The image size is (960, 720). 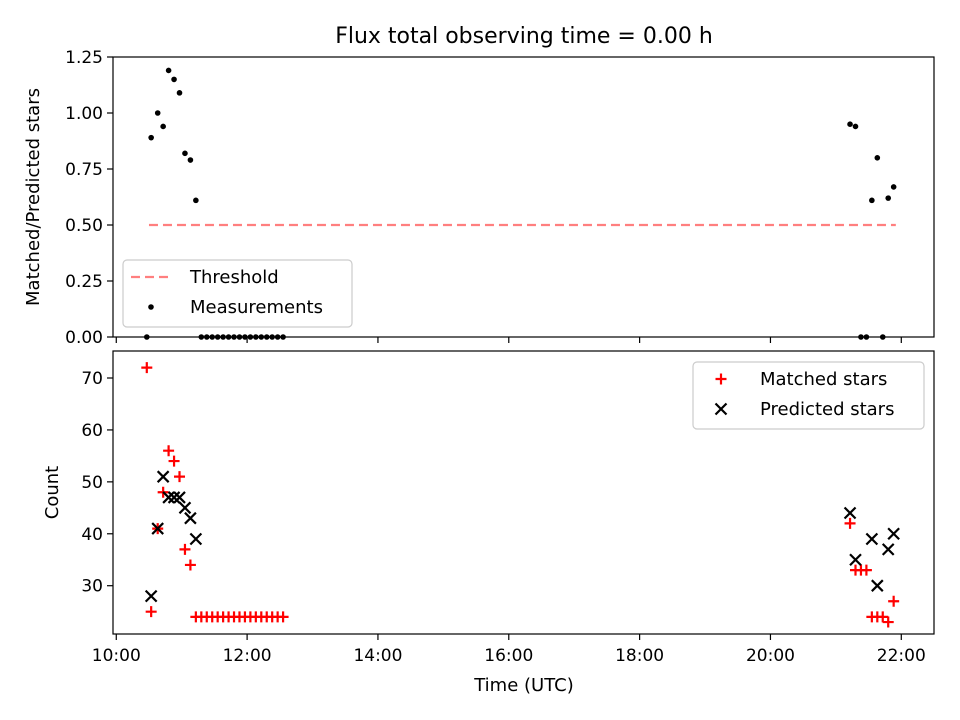 I want to click on y-axis-label: Count, so click(x=52, y=492).